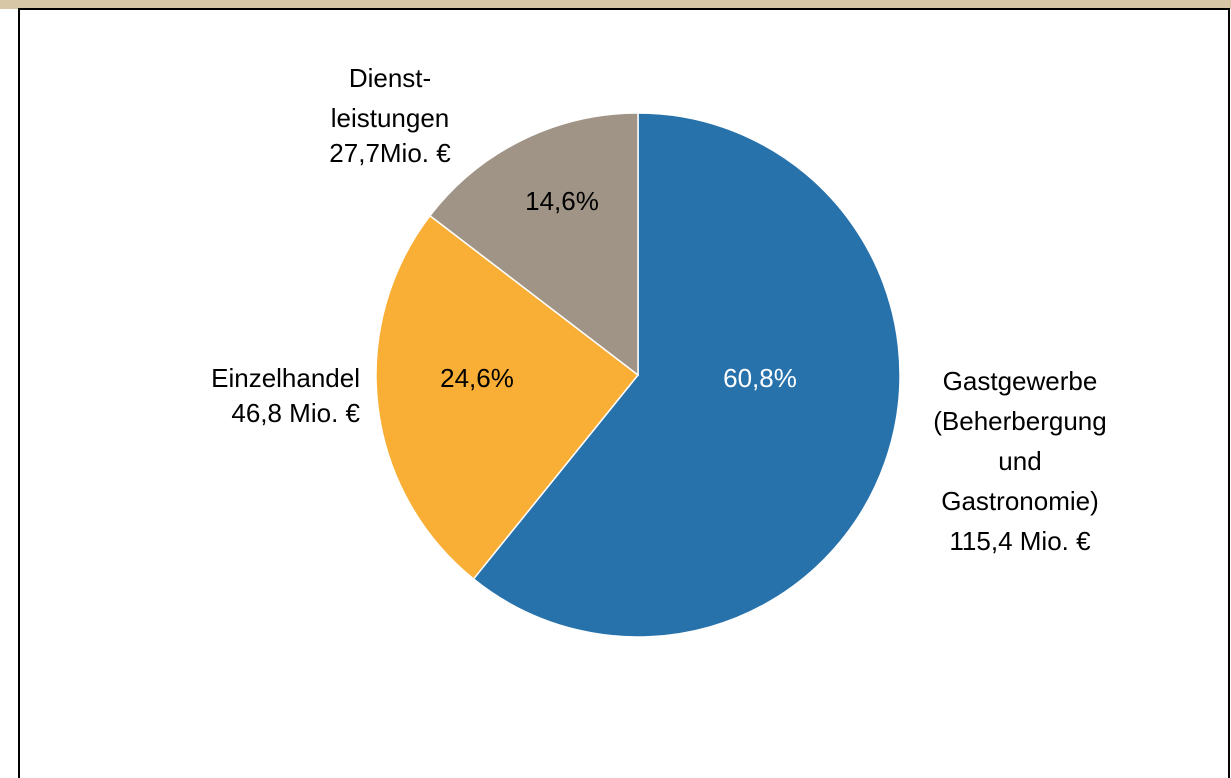 This screenshot has width=1231, height=778. Describe the element at coordinates (1019, 461) in the screenshot. I see `category-label: und` at that location.